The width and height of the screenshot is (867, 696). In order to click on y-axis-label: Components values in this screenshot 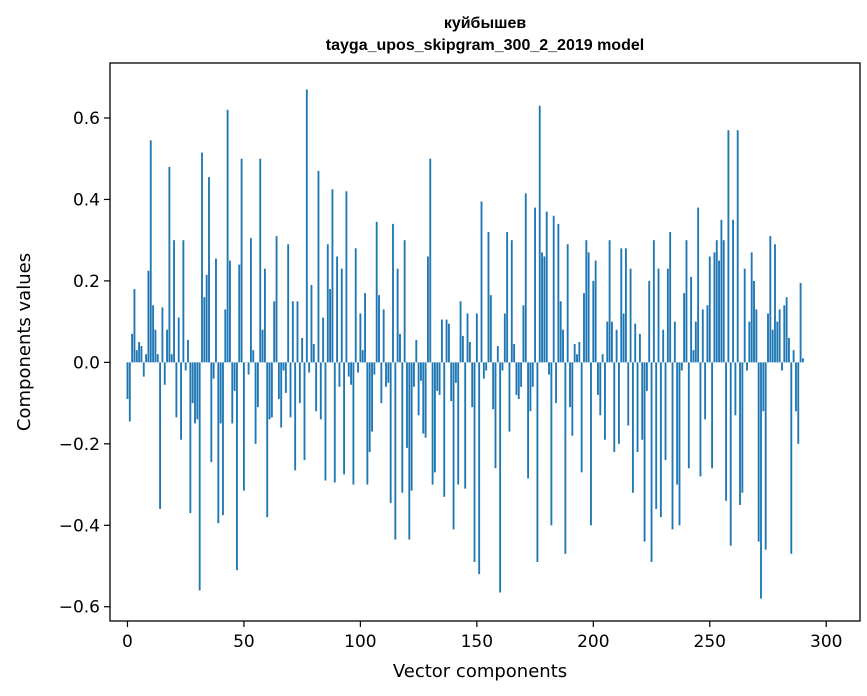, I will do `click(24, 342)`.